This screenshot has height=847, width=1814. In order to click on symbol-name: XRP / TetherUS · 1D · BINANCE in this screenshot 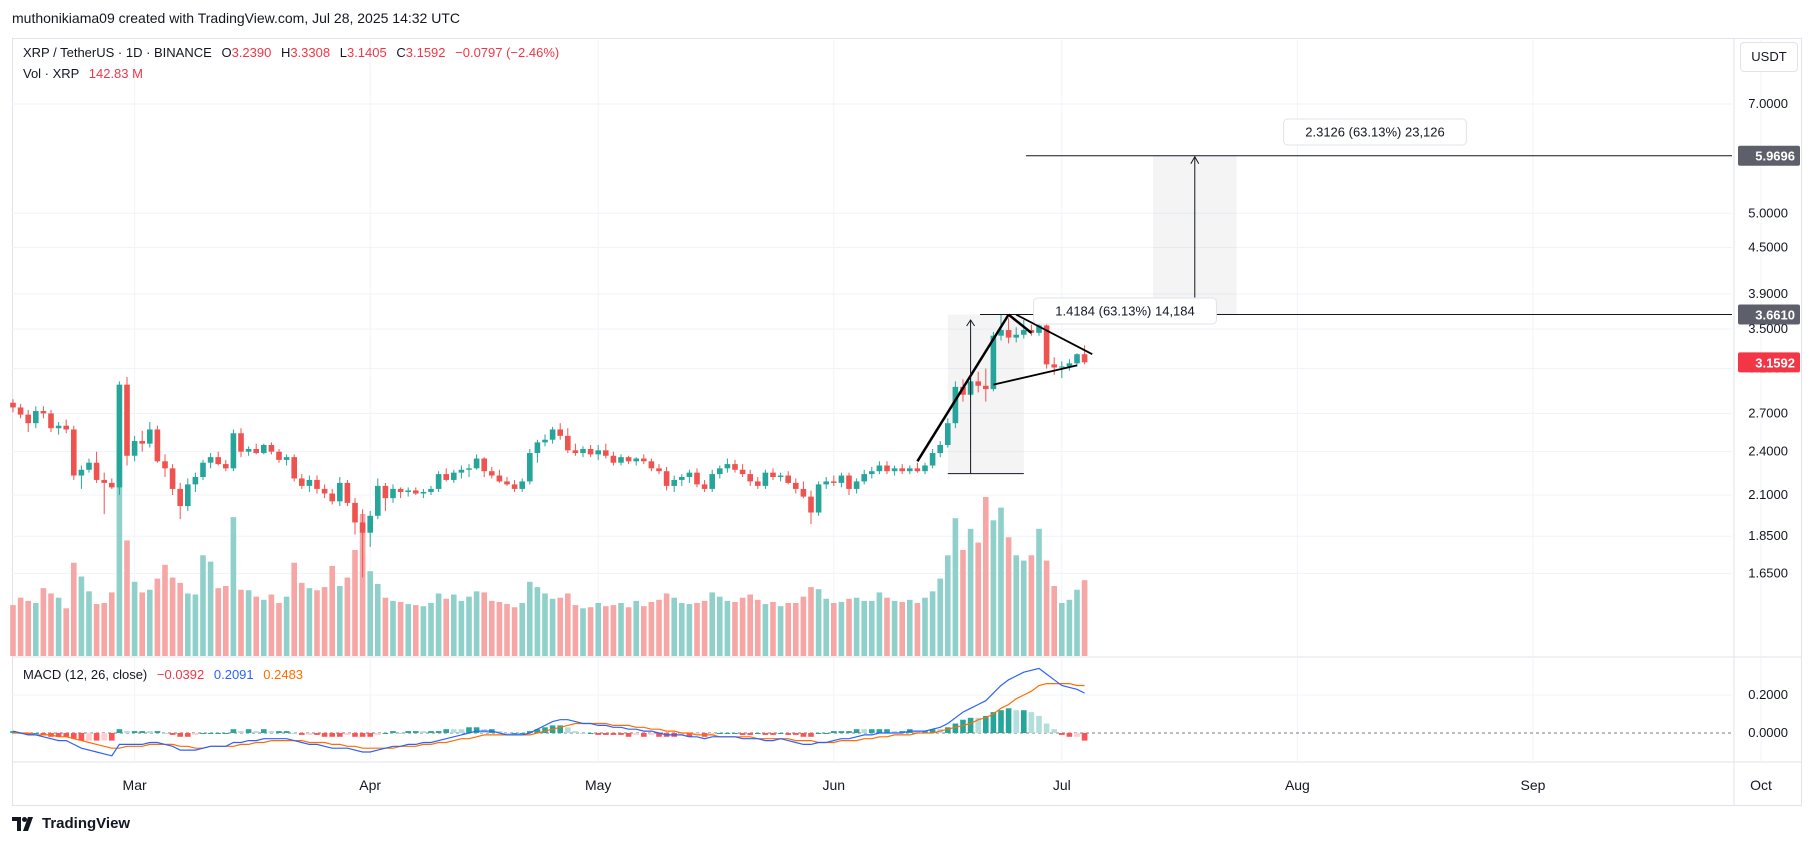, I will do `click(117, 52)`.